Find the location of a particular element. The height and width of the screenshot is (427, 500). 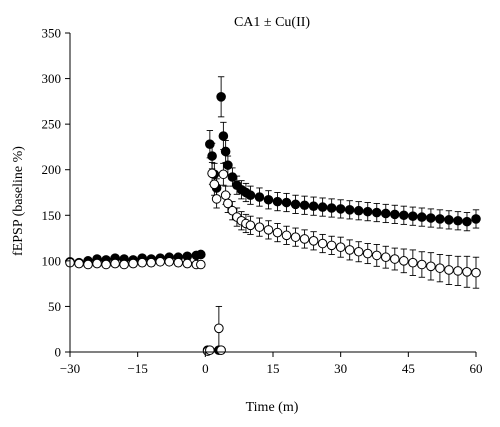

y-tick-label: 200 is located at coordinates (52, 169).